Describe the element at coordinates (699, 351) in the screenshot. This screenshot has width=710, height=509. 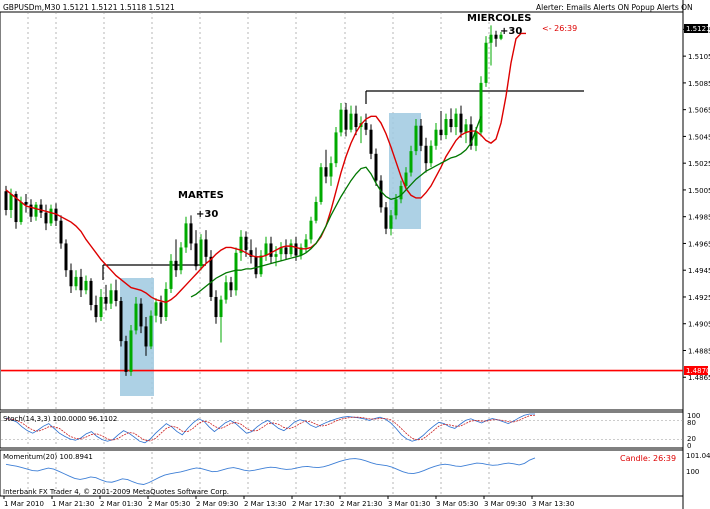
I see `price-tick-label-12: 1.4885` at that location.